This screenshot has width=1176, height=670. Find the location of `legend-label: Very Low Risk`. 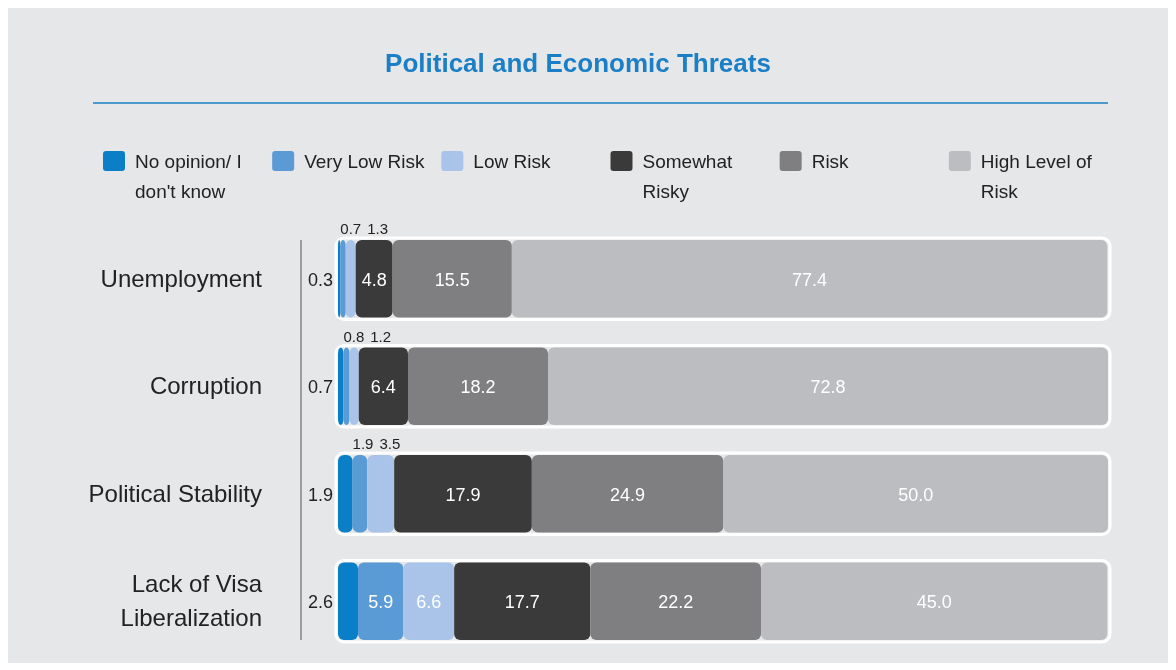

legend-label: Very Low Risk is located at coordinates (365, 161).